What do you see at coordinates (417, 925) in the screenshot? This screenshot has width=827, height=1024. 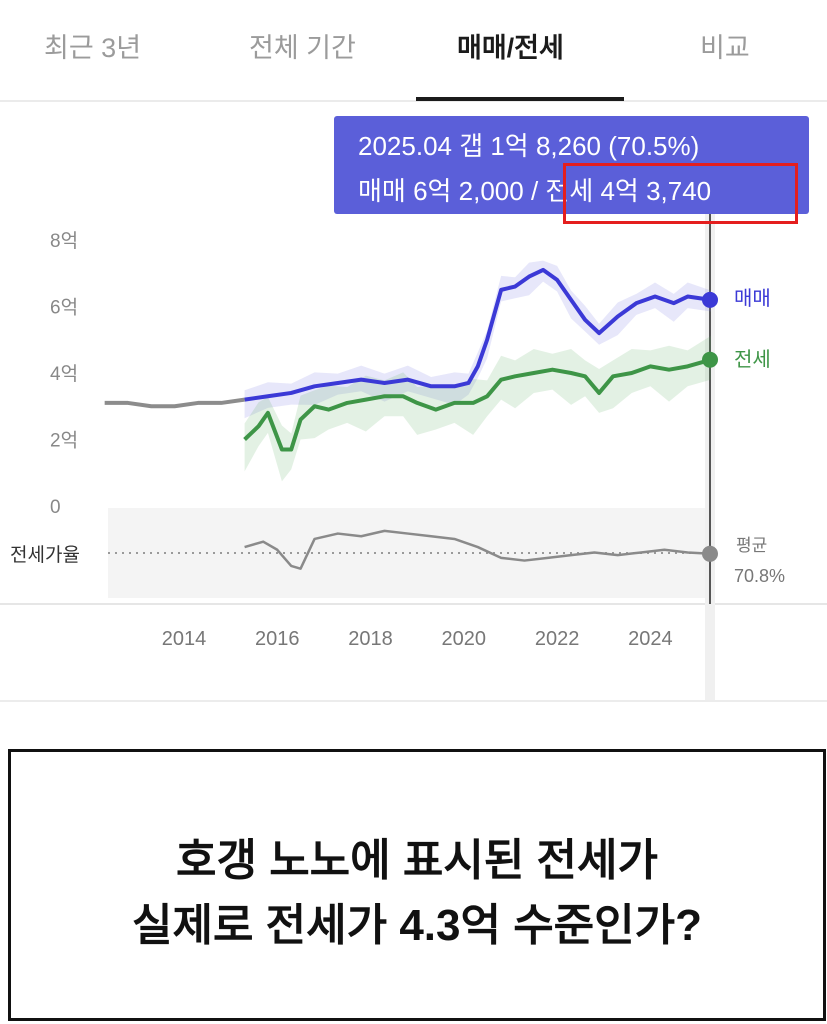 I see `caption-line-2: 실제로 전세가 4.3억 수준인가?` at bounding box center [417, 925].